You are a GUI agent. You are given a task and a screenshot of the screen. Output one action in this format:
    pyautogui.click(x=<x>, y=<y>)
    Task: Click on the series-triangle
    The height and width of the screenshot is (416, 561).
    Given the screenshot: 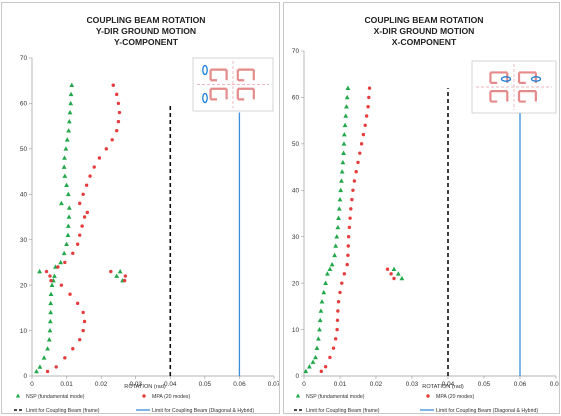 What is the action you would take?
    pyautogui.click(x=79, y=228)
    